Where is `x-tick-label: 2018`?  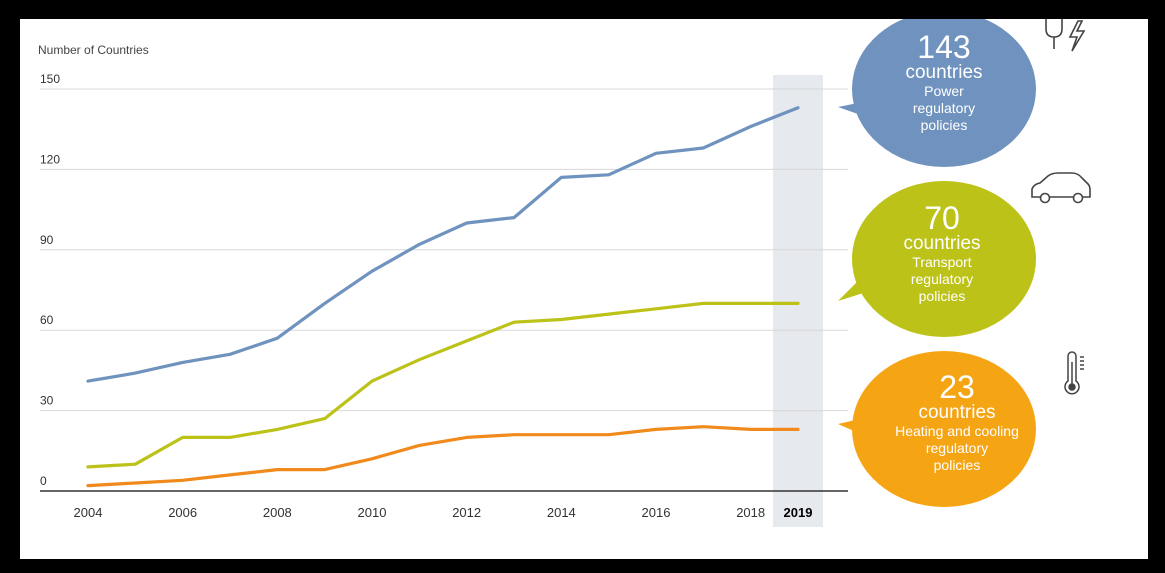
x-tick-label: 2018 is located at coordinates (750, 512).